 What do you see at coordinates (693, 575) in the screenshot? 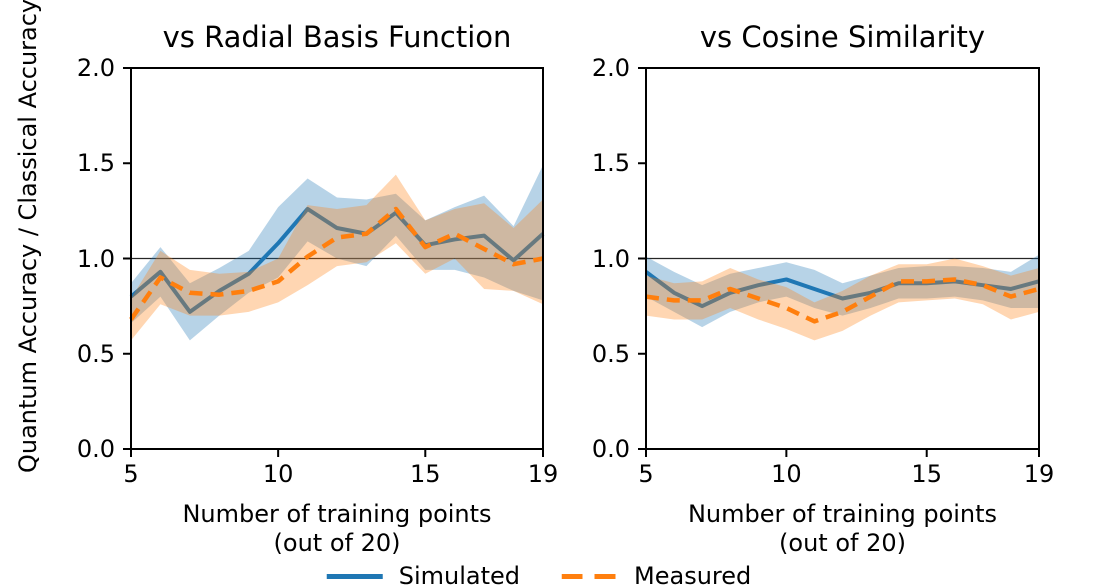
I see `legend-label-measured: Measured` at bounding box center [693, 575].